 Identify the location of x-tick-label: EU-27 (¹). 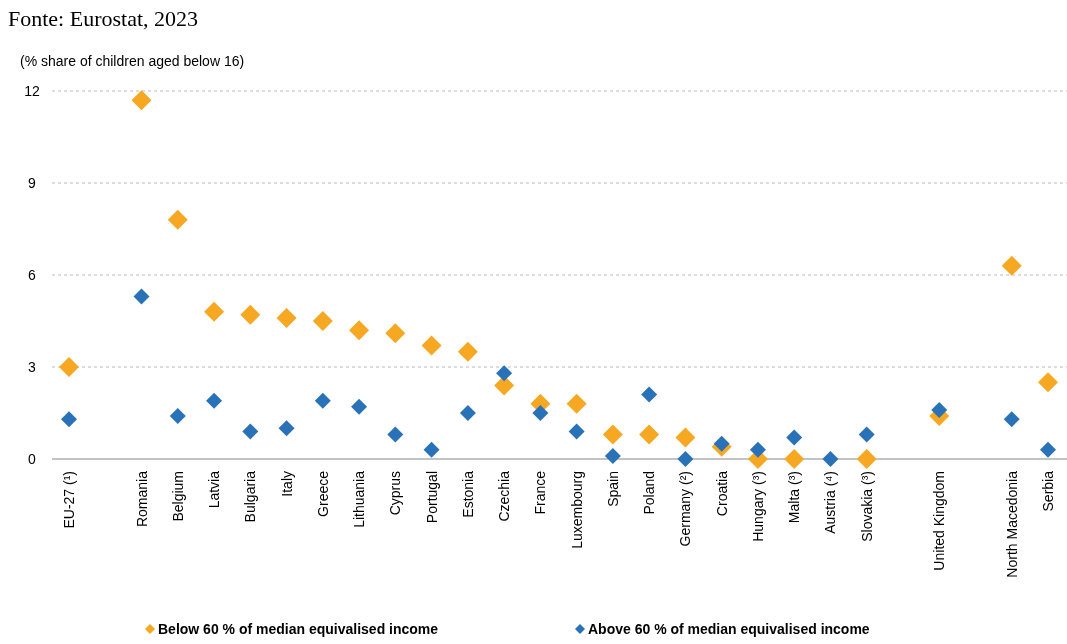
(69, 500).